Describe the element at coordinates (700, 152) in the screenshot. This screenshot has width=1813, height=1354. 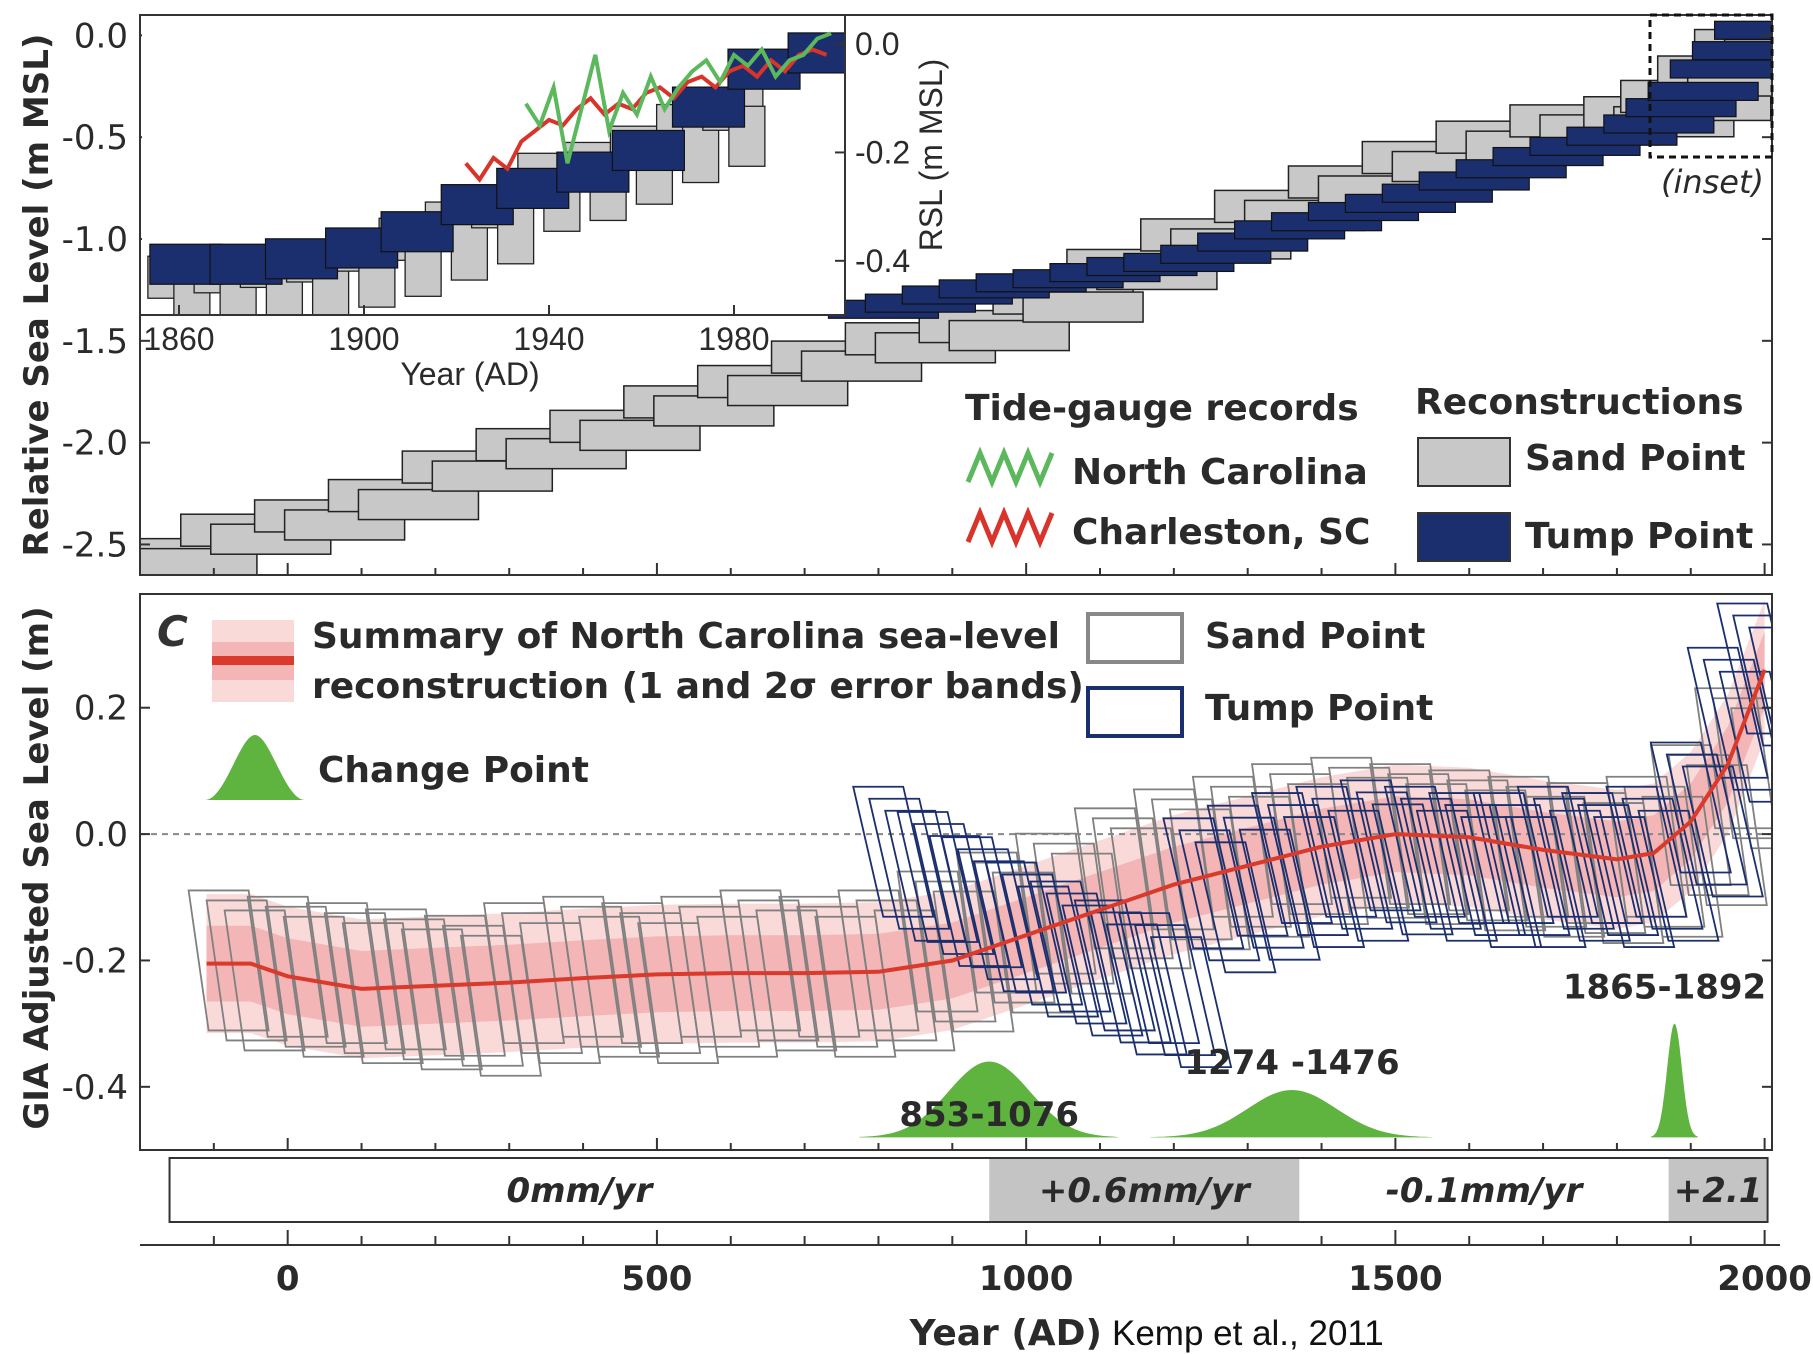
I see `inset-sand-box` at that location.